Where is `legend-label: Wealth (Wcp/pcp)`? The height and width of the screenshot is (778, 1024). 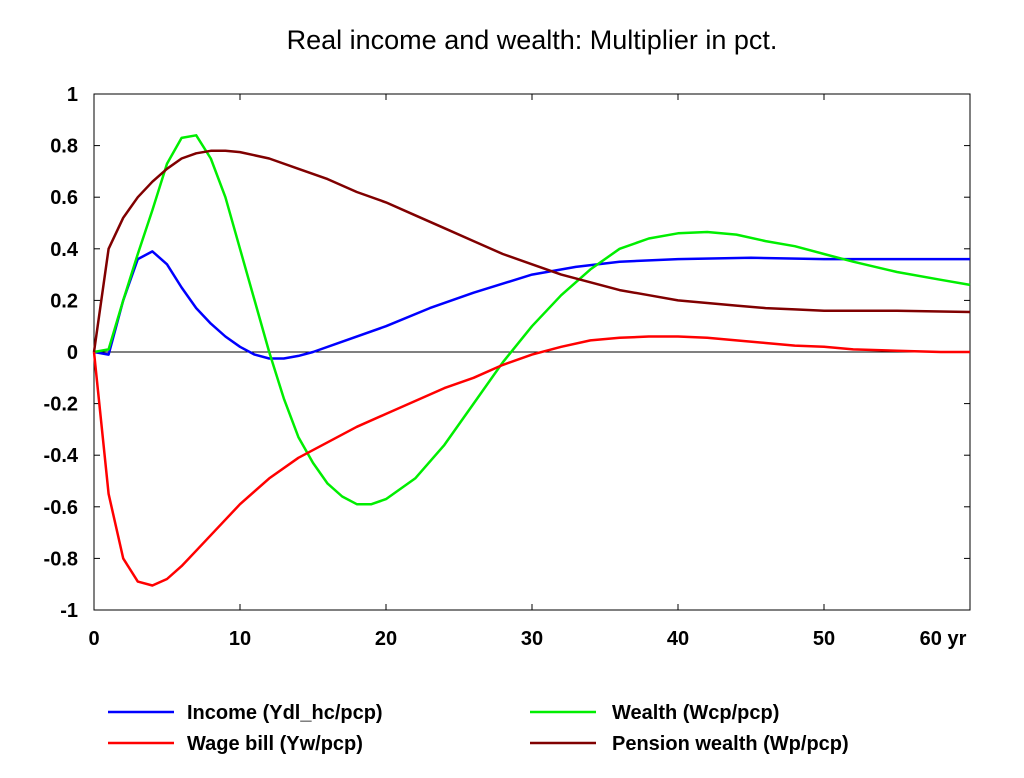
legend-label: Wealth (Wcp/pcp) is located at coordinates (695, 713).